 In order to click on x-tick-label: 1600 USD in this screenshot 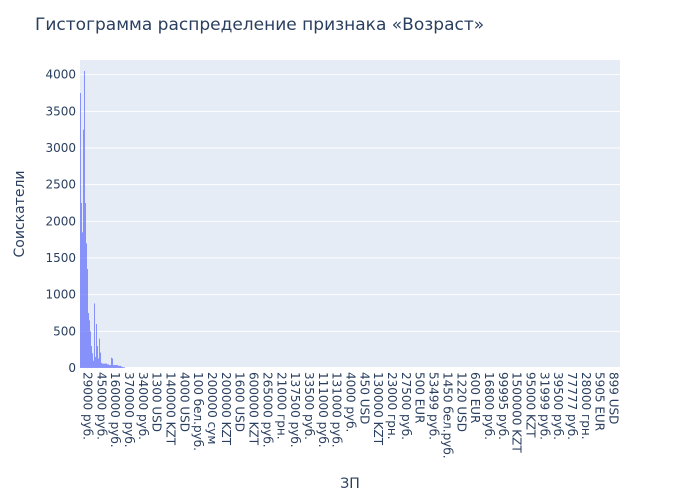, I will do `click(240, 402)`.